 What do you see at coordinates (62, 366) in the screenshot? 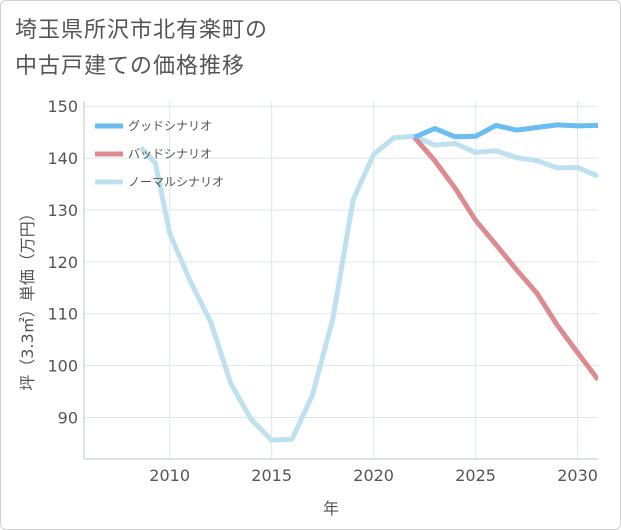
I see `y-tick-label: 100` at bounding box center [62, 366].